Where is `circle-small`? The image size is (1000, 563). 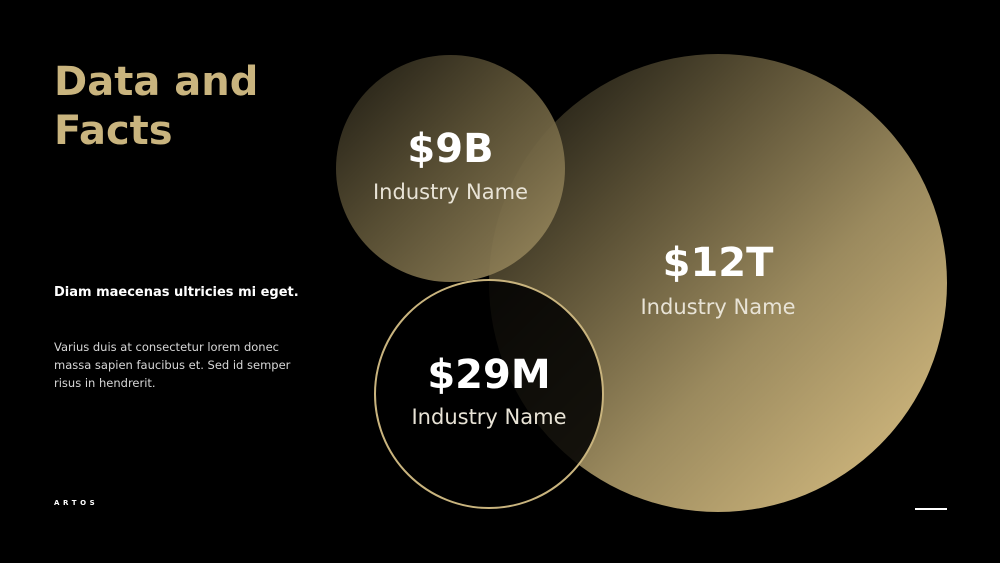
circle-small is located at coordinates (450, 168).